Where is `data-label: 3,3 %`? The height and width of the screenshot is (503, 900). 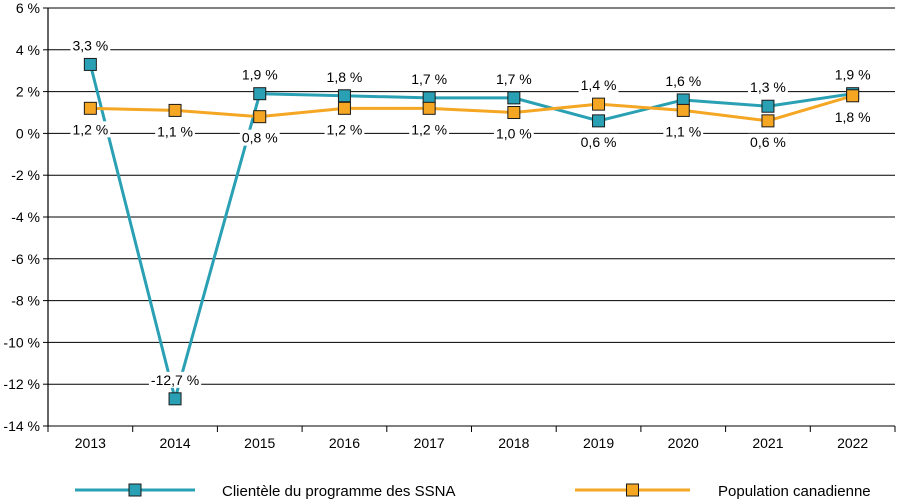 data-label: 3,3 % is located at coordinates (90, 45).